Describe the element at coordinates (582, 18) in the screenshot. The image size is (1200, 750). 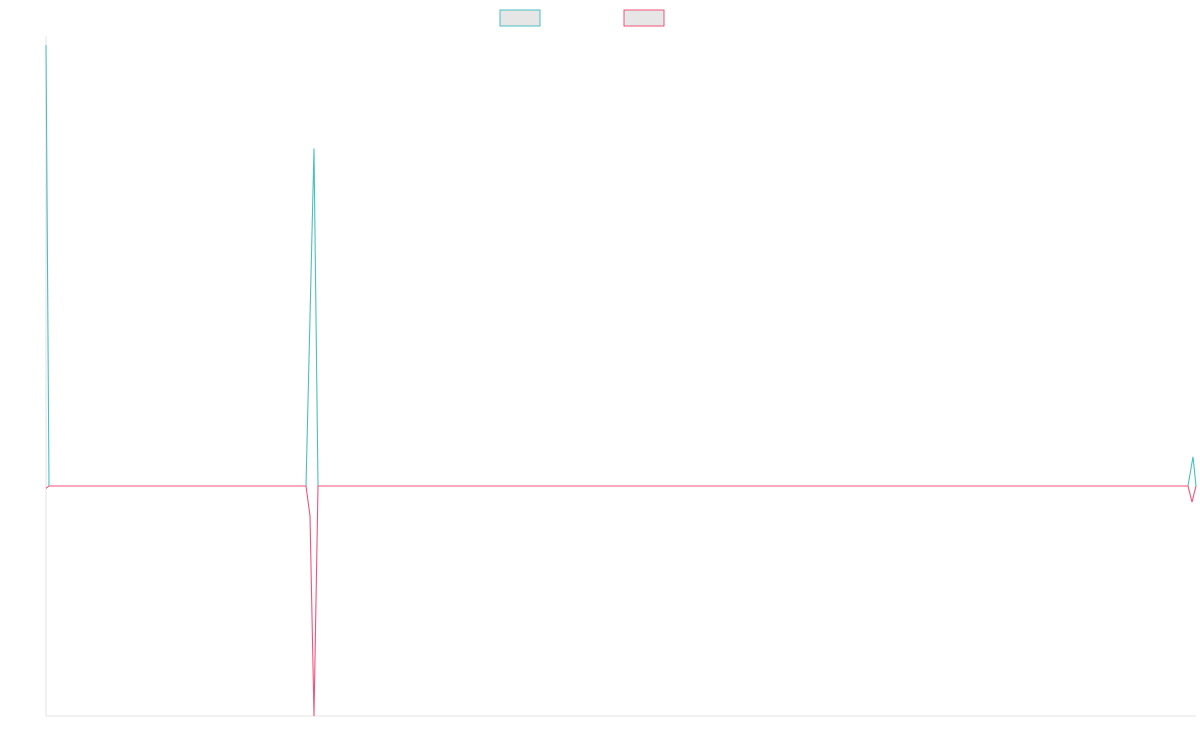
I see `legend` at that location.